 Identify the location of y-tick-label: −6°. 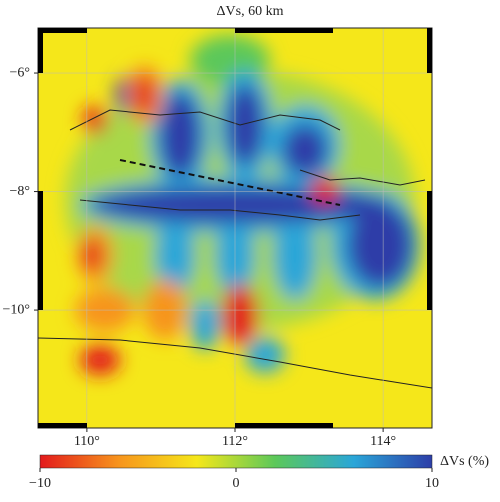
(20, 72).